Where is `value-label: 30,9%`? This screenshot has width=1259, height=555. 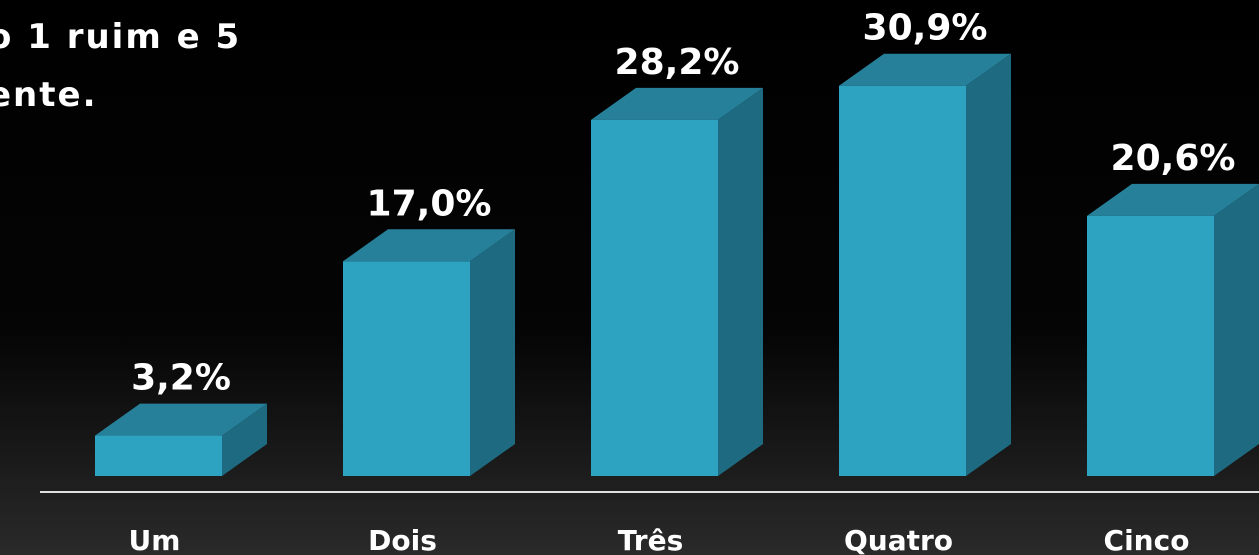
value-label: 30,9% is located at coordinates (925, 28).